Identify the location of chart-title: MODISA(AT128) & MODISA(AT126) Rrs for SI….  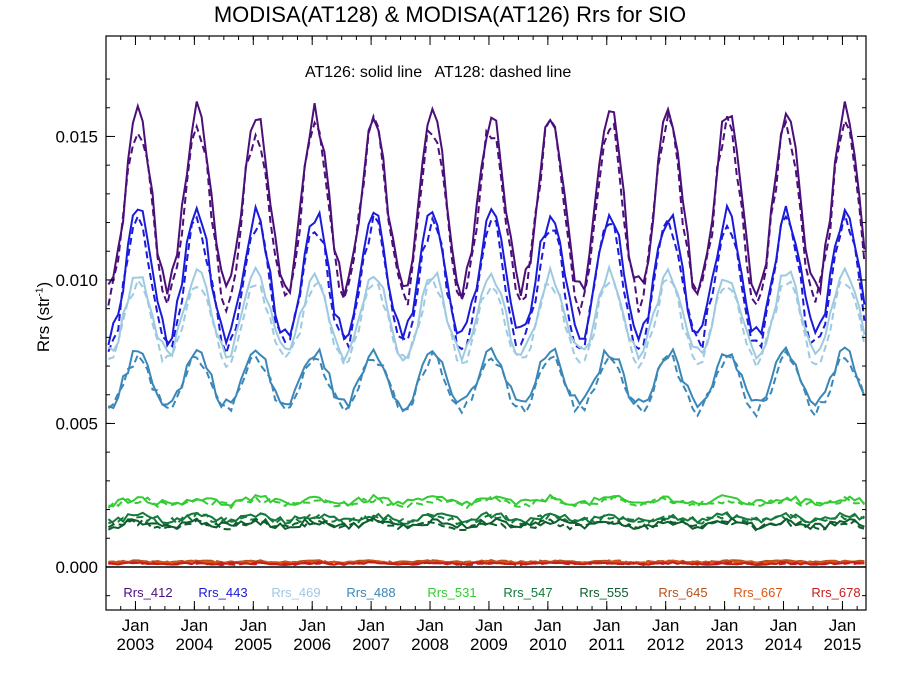
(450, 14).